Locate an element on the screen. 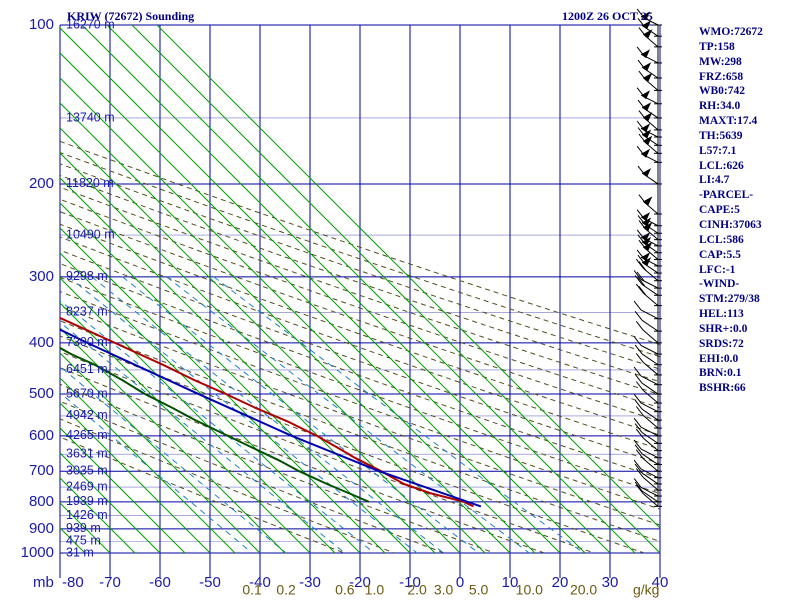 The width and height of the screenshot is (800, 600). height-label: 1939 m is located at coordinates (87, 501).